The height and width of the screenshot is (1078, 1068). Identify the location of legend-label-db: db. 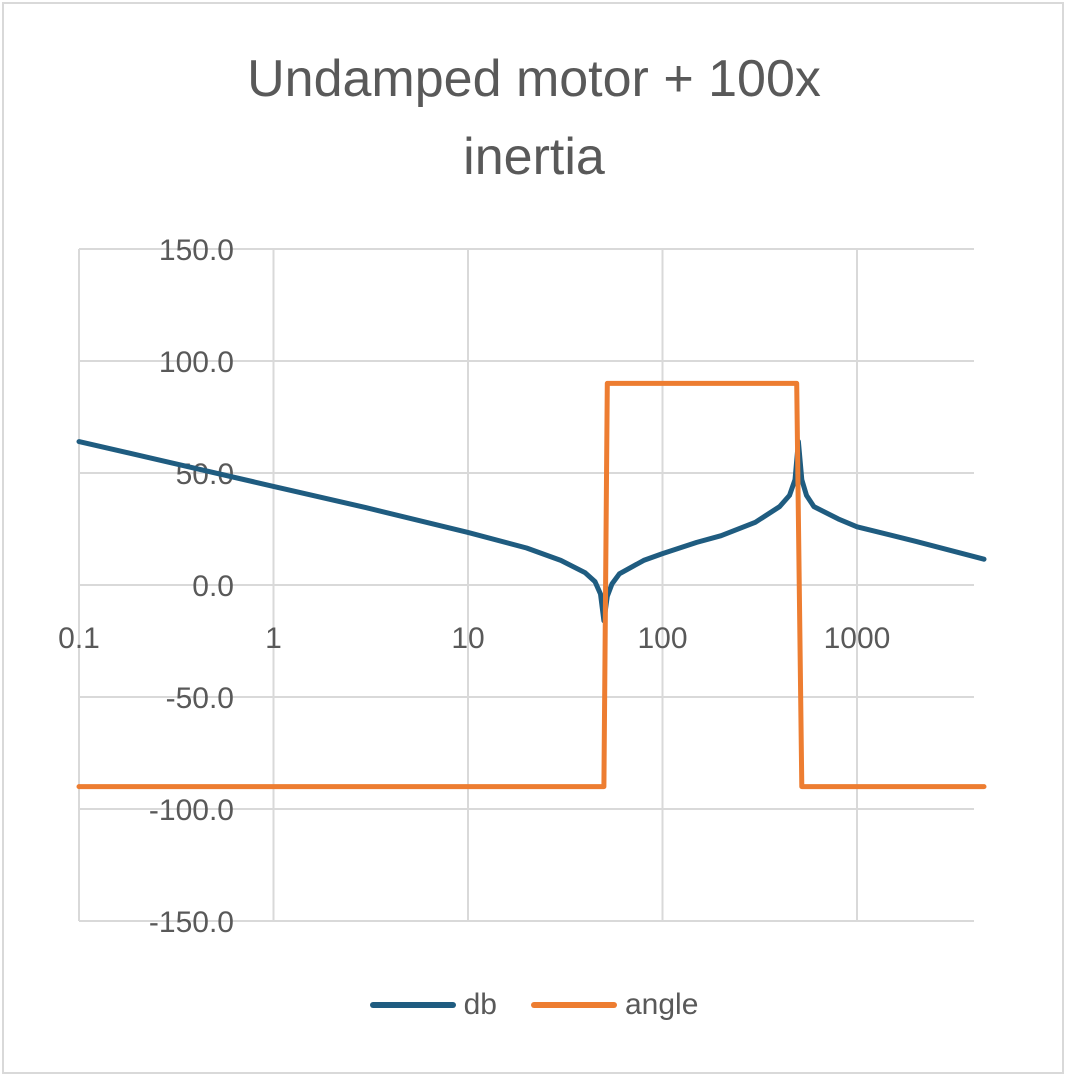
(480, 1004).